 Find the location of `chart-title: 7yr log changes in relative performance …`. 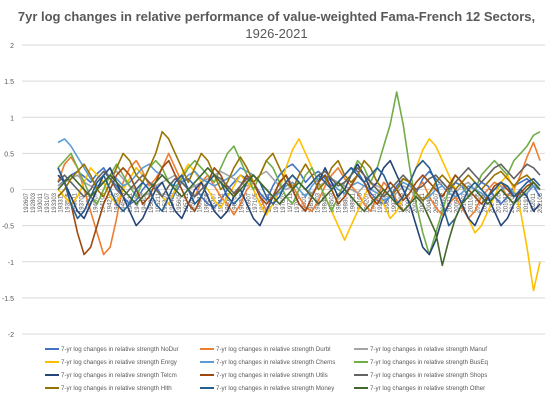

chart-title: 7yr log changes in relative performance … is located at coordinates (276, 16).